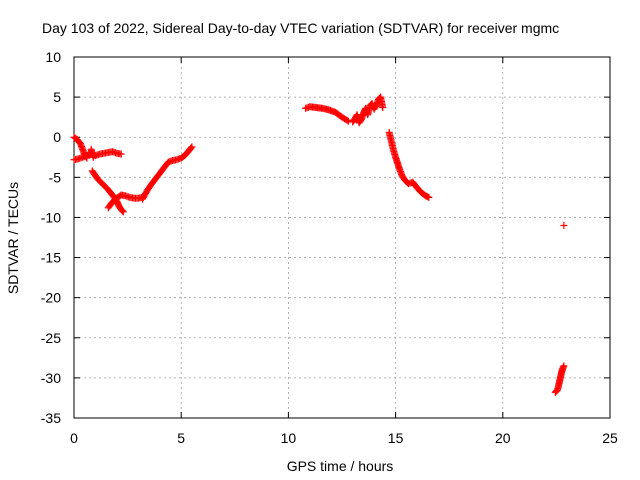  I want to click on y-tick-label: 0, so click(57, 137).